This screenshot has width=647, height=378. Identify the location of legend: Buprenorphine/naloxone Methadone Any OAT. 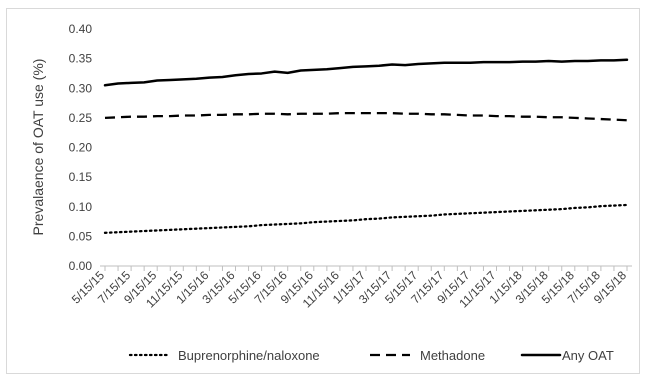
(371, 355).